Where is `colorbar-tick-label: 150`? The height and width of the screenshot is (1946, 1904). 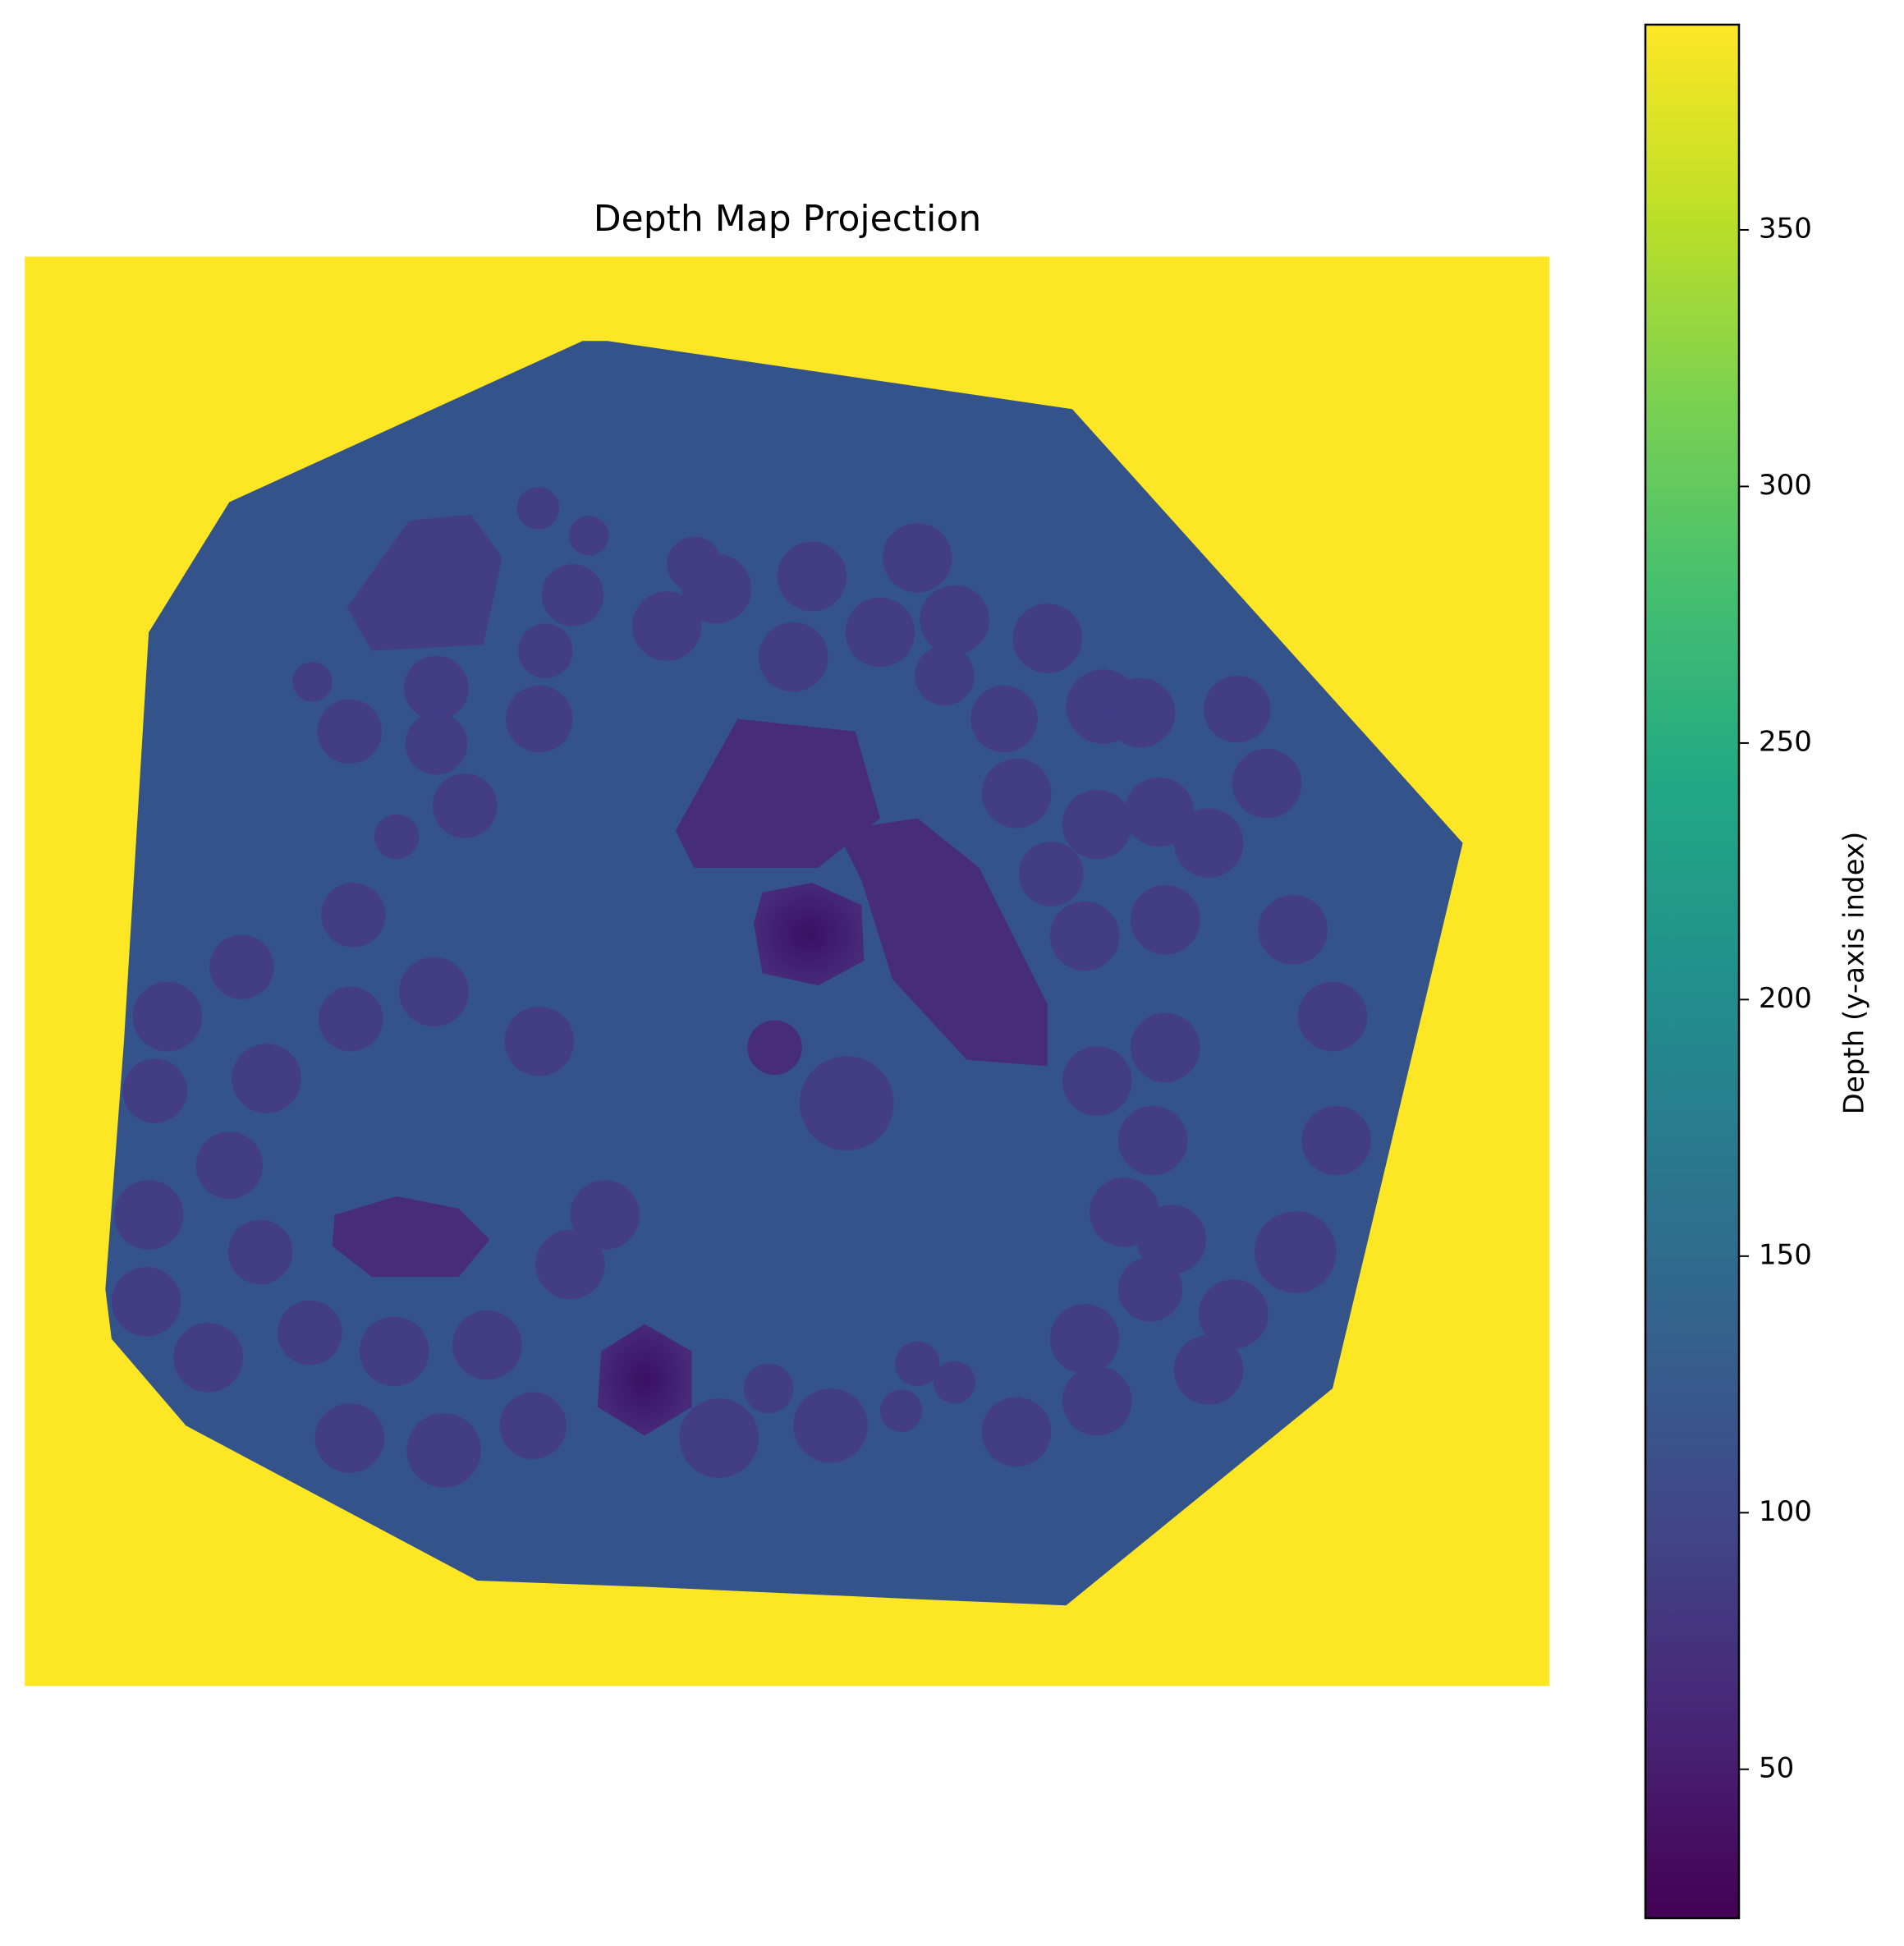 colorbar-tick-label: 150 is located at coordinates (1785, 1255).